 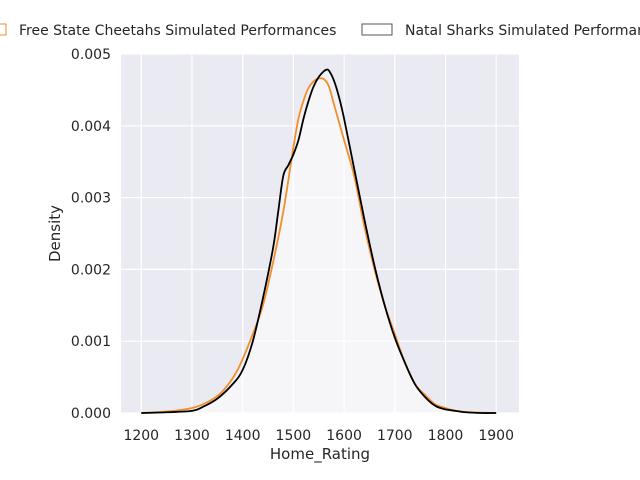 I want to click on x-axis-label: Home_Rating, so click(x=320, y=454).